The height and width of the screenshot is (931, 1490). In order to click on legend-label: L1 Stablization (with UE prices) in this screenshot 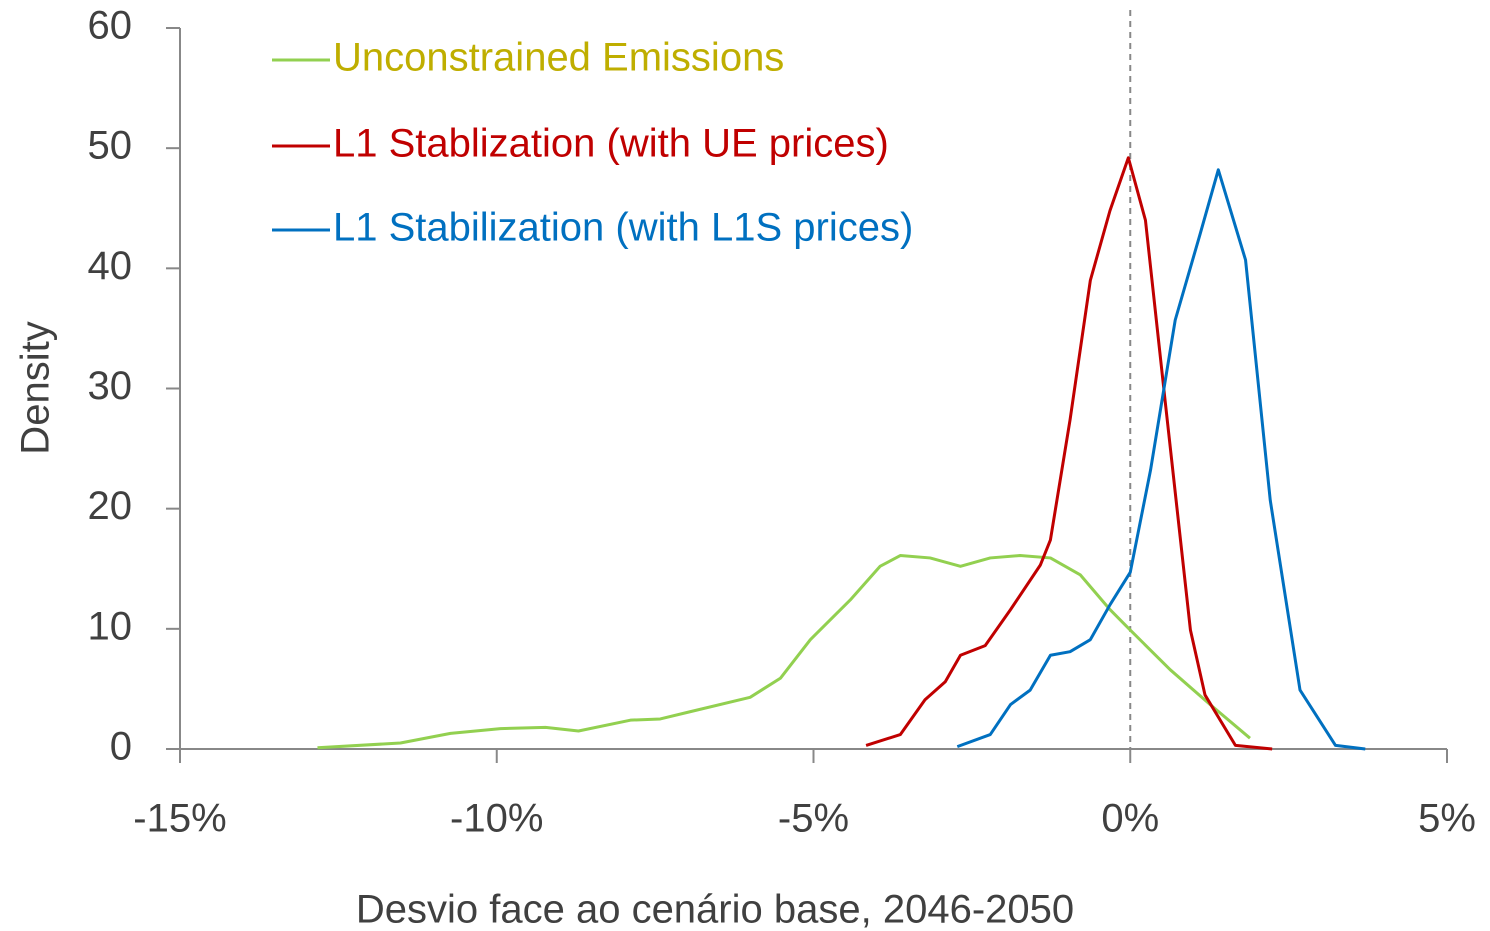, I will do `click(611, 144)`.